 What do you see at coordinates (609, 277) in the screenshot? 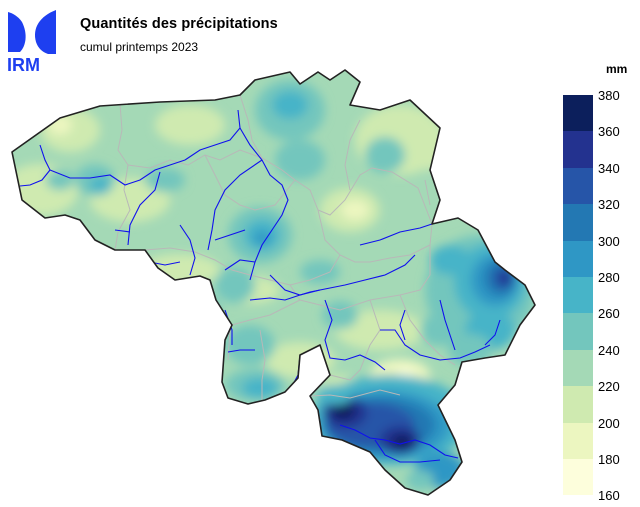
I see `legend-tick-label: 280` at bounding box center [609, 277].